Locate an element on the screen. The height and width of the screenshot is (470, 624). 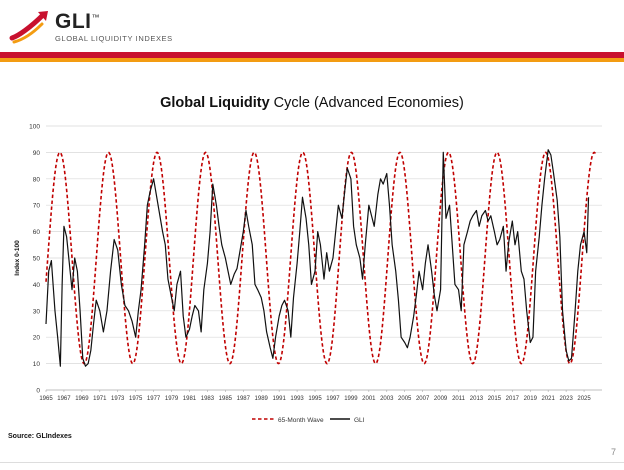
logo-swoosh-icon is located at coordinates (28, 27).